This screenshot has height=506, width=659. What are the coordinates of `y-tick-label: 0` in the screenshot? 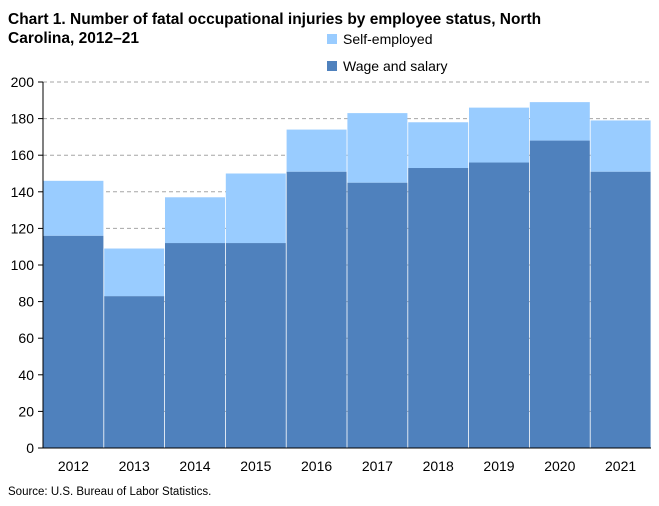 It's located at (30, 448).